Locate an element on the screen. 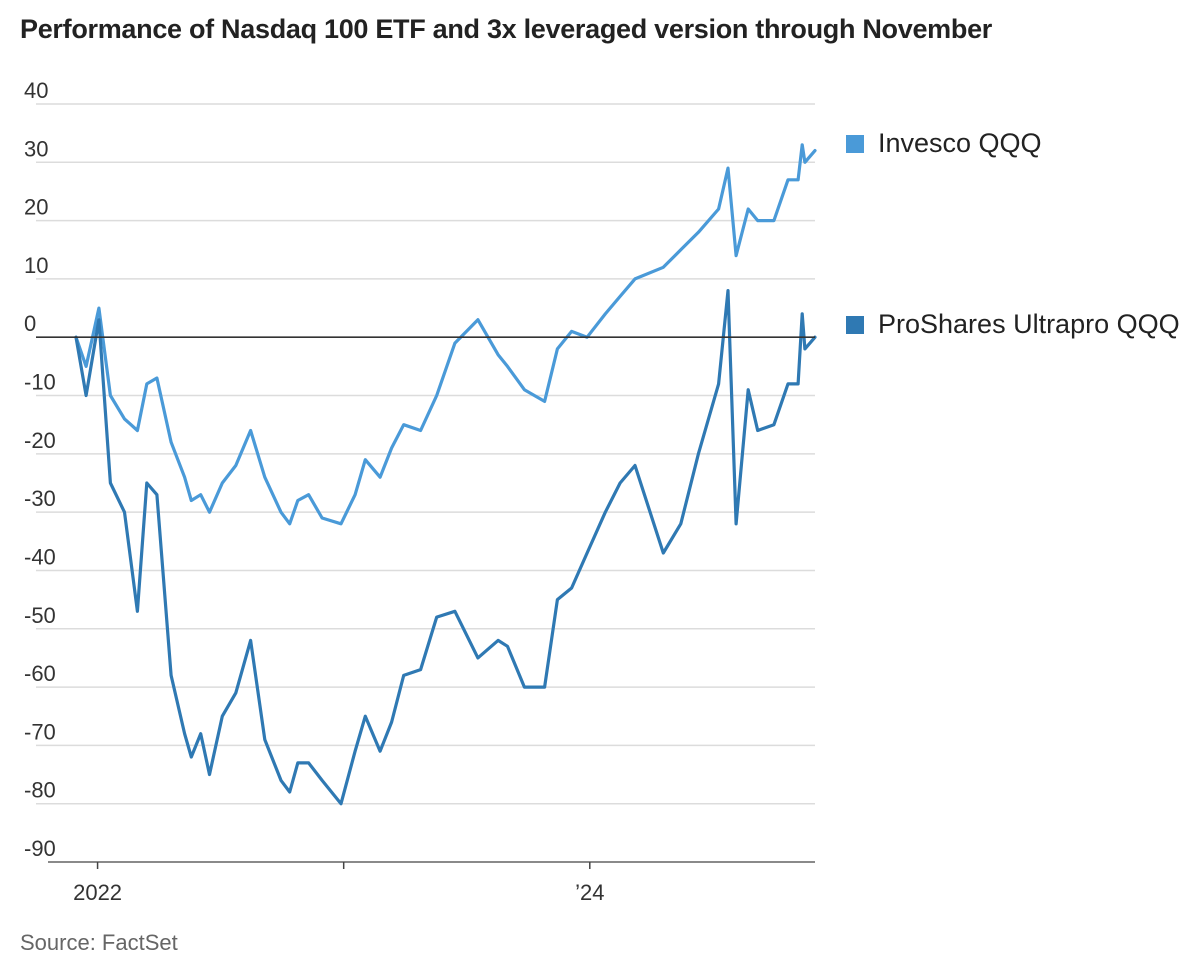  y-tick-label: -60 is located at coordinates (40, 673).